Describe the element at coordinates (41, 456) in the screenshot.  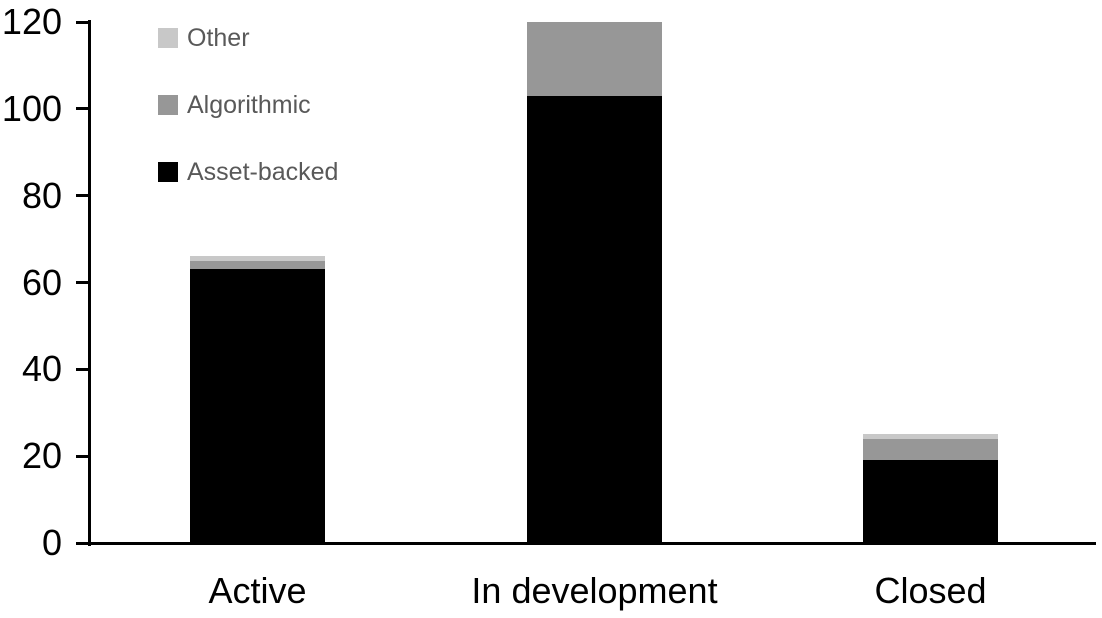
I see `y-tick-label: 20` at that location.